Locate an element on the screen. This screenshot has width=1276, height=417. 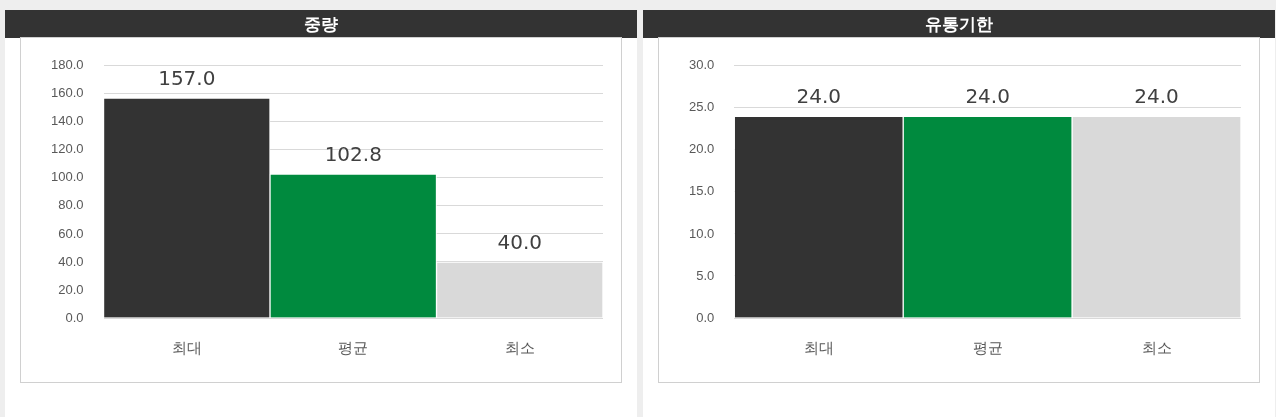
y-tick-label: 140.0 is located at coordinates (67, 121).